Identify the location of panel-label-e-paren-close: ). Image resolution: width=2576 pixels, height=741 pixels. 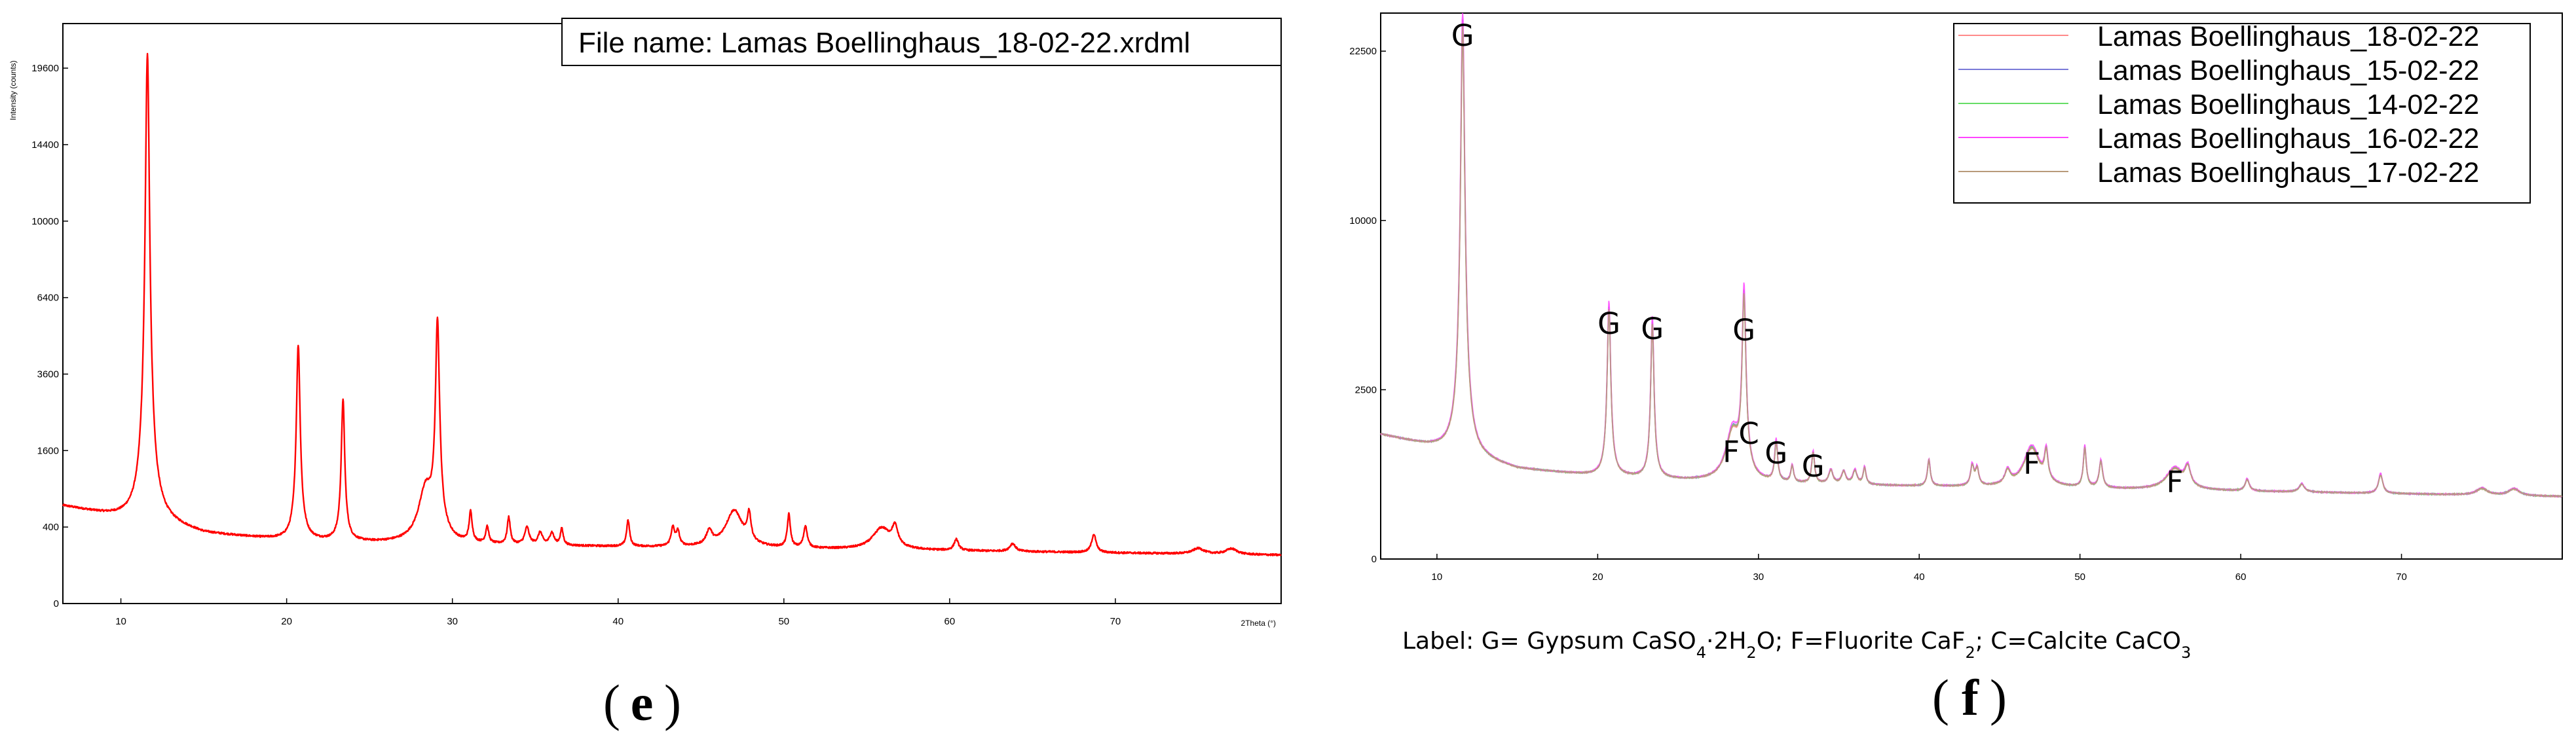
(672, 702).